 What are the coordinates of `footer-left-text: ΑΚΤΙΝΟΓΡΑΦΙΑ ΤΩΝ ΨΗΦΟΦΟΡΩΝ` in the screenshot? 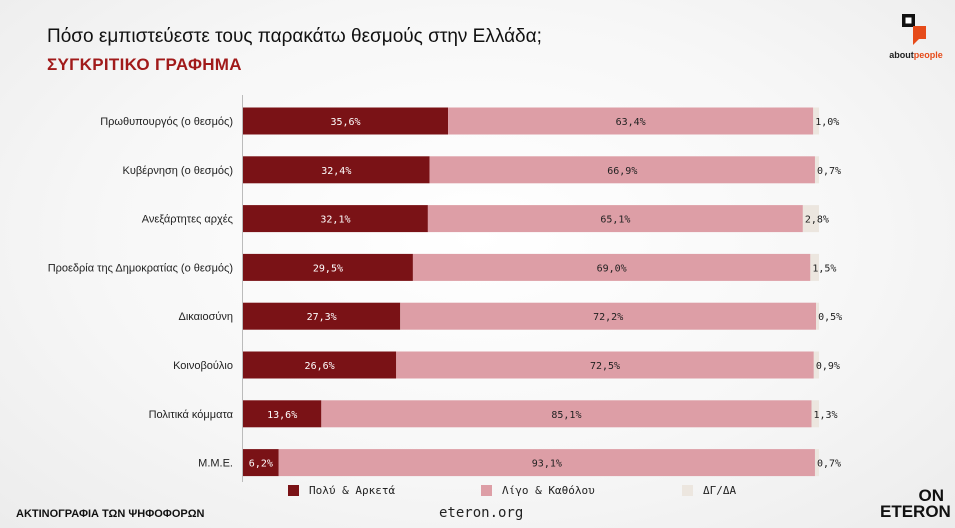 It's located at (110, 514).